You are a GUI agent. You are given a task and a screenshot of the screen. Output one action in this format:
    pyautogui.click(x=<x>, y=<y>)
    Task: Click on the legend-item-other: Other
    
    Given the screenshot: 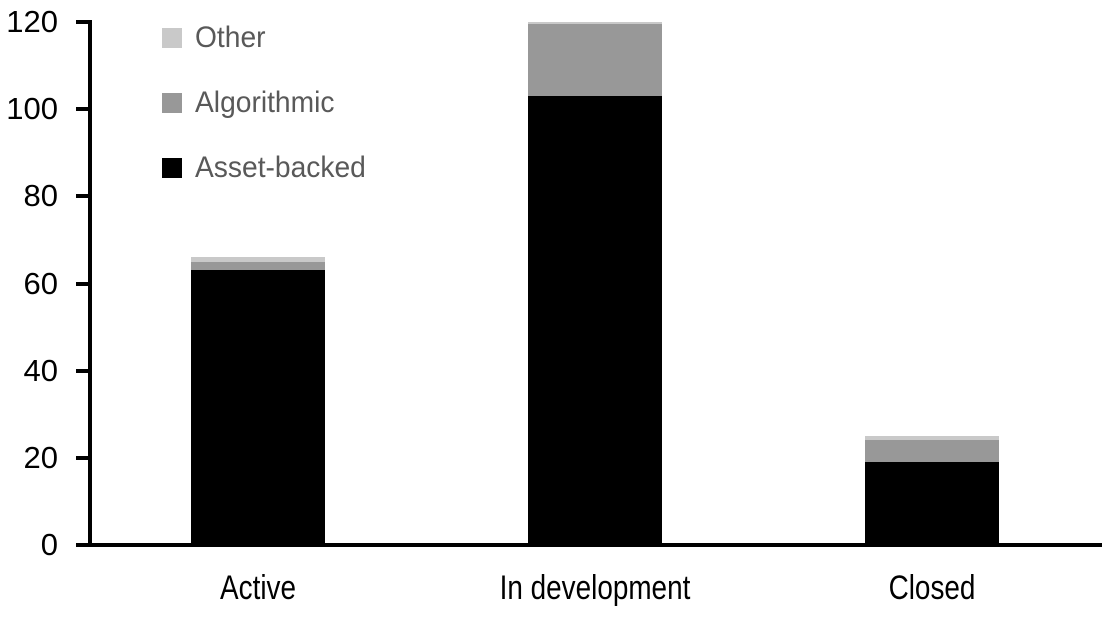 What is the action you would take?
    pyautogui.click(x=269, y=37)
    